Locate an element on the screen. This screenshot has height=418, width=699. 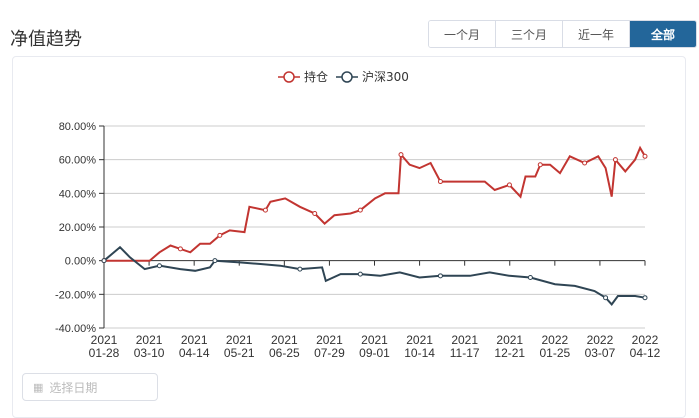
date-placeholder: 选择日期 is located at coordinates (73, 387).